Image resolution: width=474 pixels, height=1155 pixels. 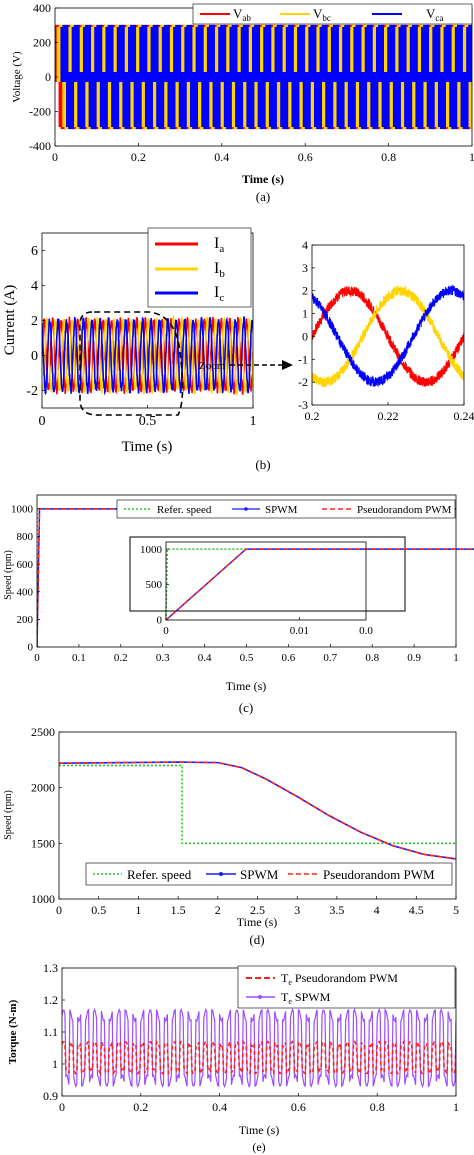 I want to click on panel-a-caption: (a), so click(x=263, y=196).